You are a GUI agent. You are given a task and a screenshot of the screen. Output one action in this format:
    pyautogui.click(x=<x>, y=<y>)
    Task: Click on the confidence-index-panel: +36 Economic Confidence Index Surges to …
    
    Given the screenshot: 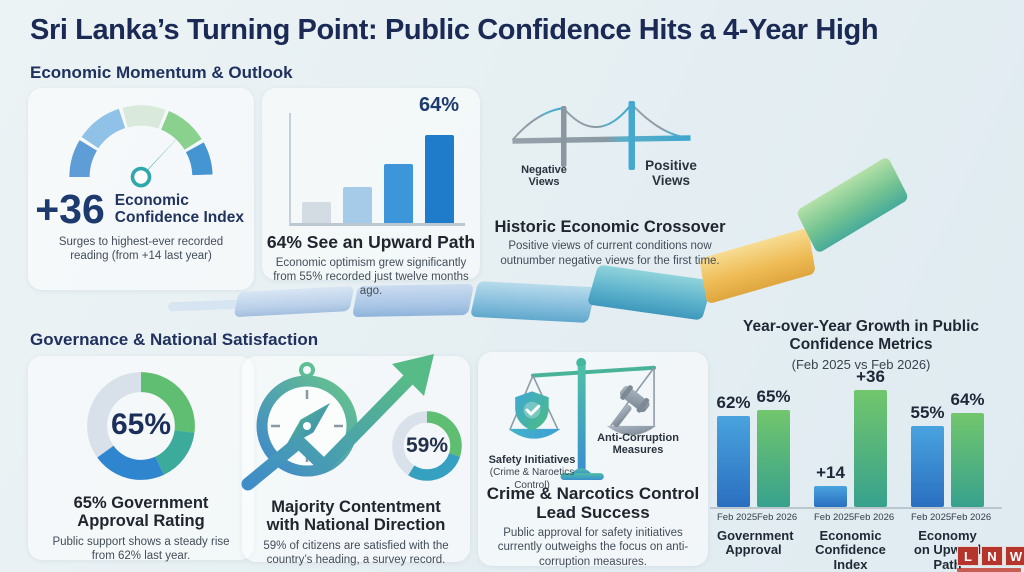 What is the action you would take?
    pyautogui.click(x=141, y=189)
    